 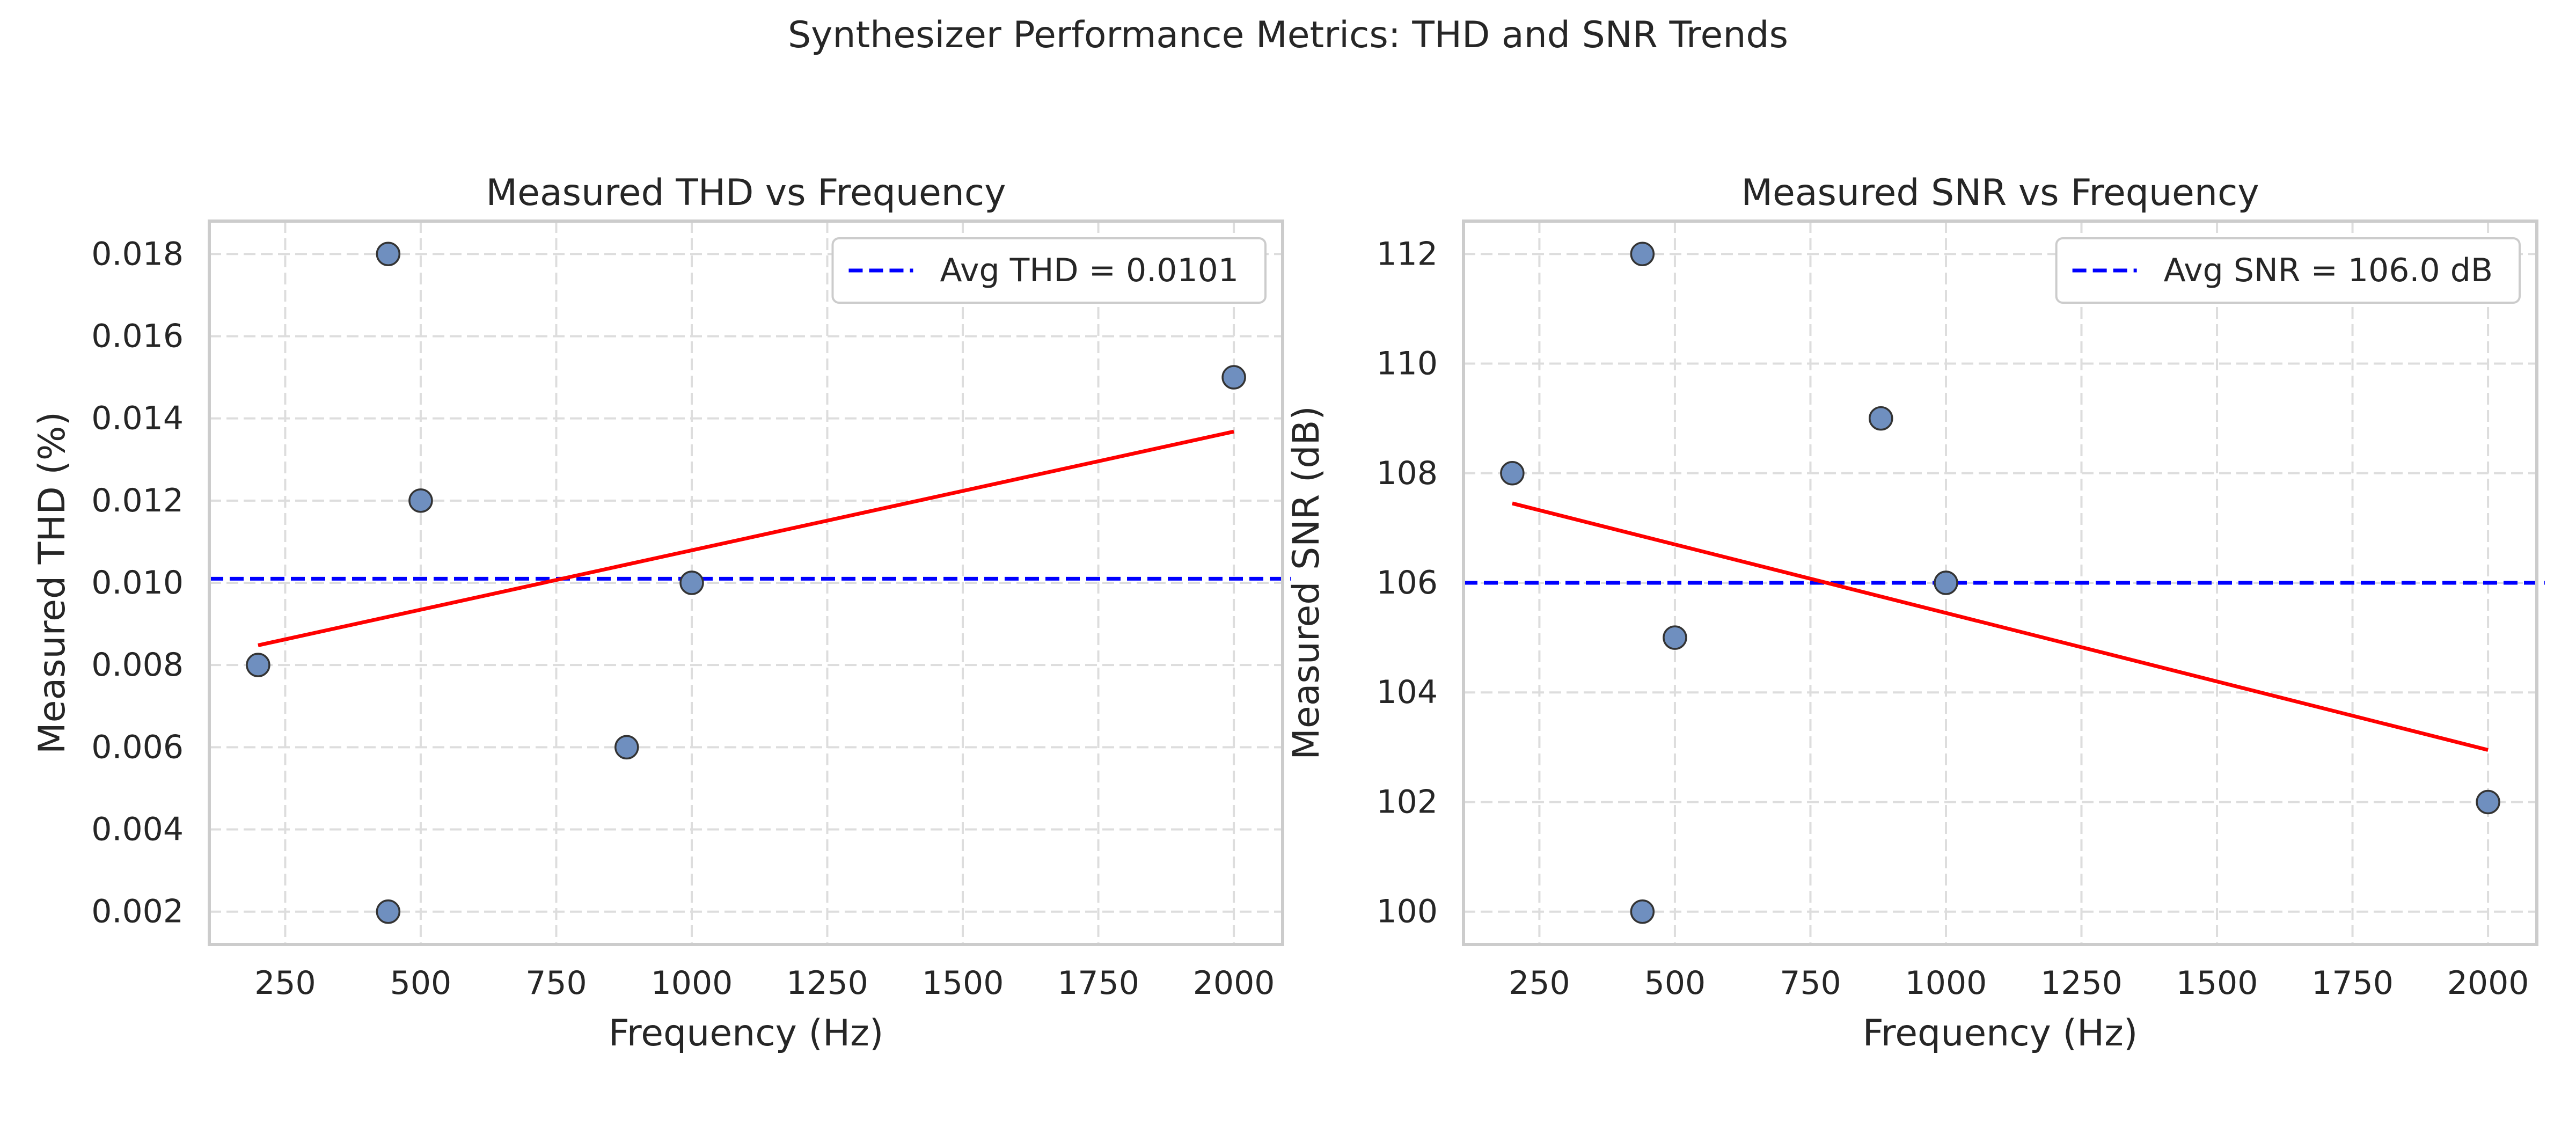 What do you see at coordinates (1407, 254) in the screenshot?
I see `snr-y-tick-label: 112` at bounding box center [1407, 254].